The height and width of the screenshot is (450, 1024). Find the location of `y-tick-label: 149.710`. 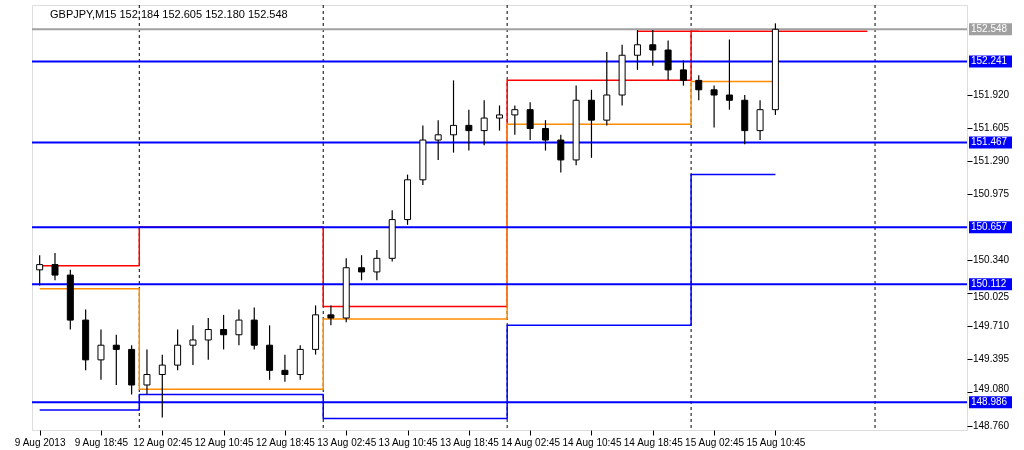

y-tick-label: 149.710 is located at coordinates (991, 326).